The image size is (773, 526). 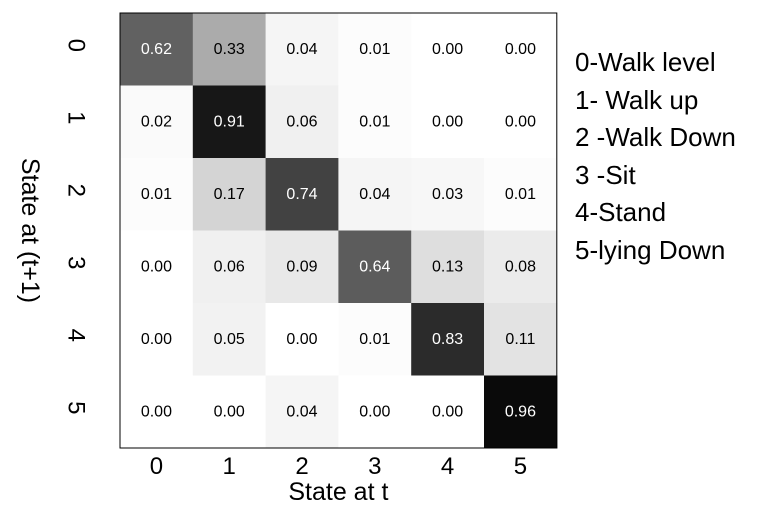 I want to click on legend-entry: 2 -Walk Down, so click(x=655, y=137).